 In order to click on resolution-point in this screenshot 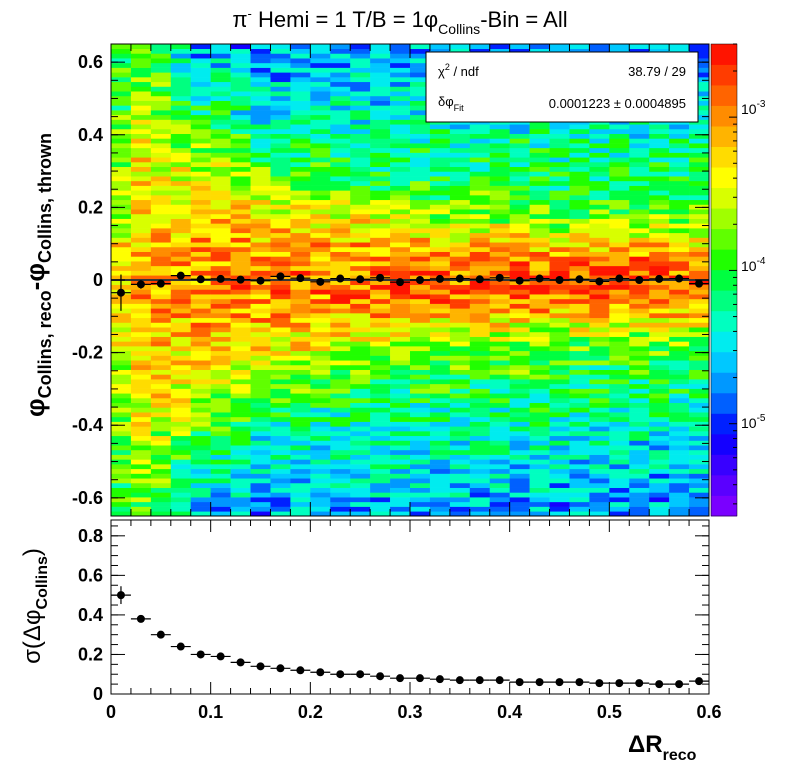, I will do `click(240, 662)`.